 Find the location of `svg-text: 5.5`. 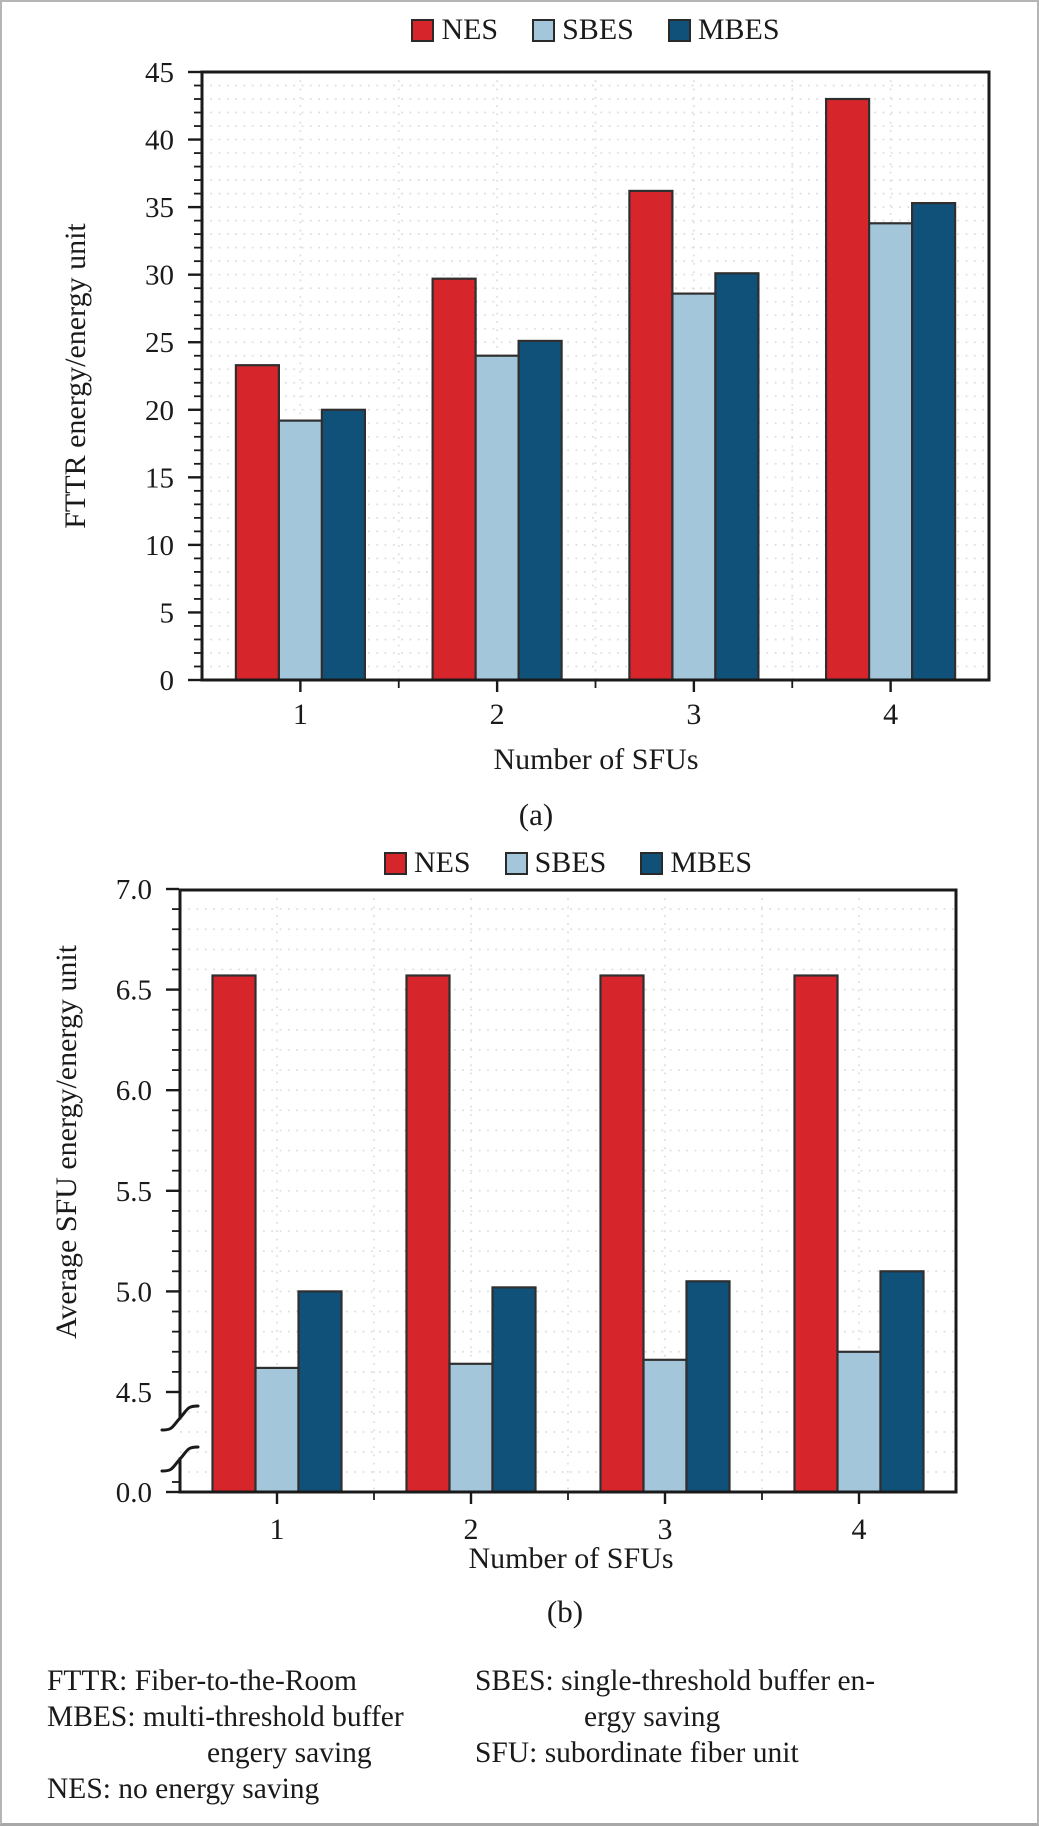

svg-text: 5.5 is located at coordinates (134, 1192).